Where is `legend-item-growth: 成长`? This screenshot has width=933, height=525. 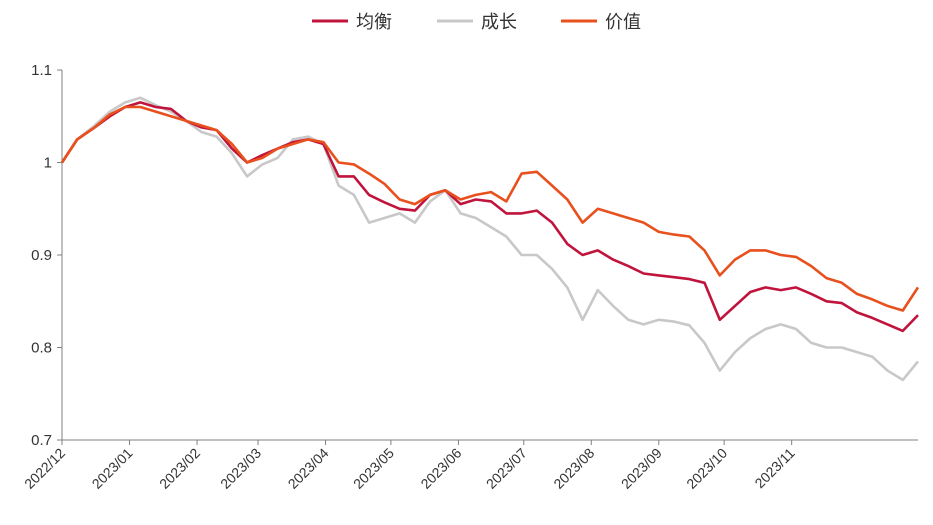 legend-item-growth: 成长 is located at coordinates (477, 22).